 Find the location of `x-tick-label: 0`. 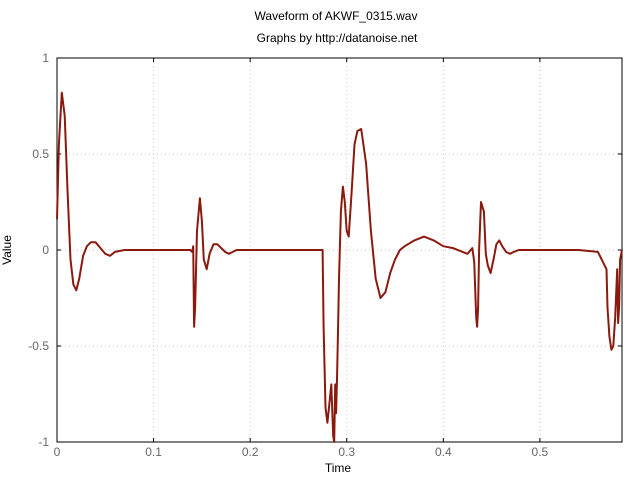

x-tick-label: 0 is located at coordinates (57, 452).